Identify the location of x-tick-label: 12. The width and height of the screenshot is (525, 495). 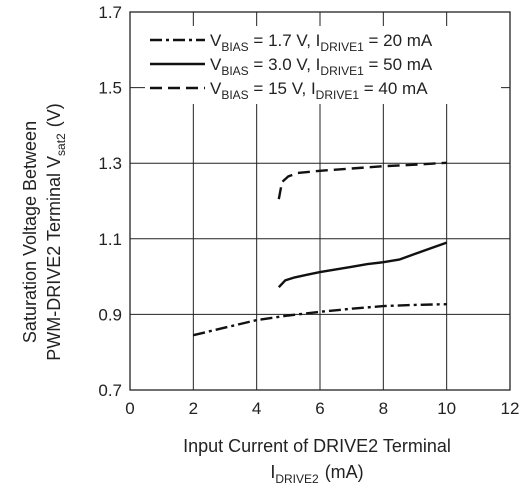
(510, 408).